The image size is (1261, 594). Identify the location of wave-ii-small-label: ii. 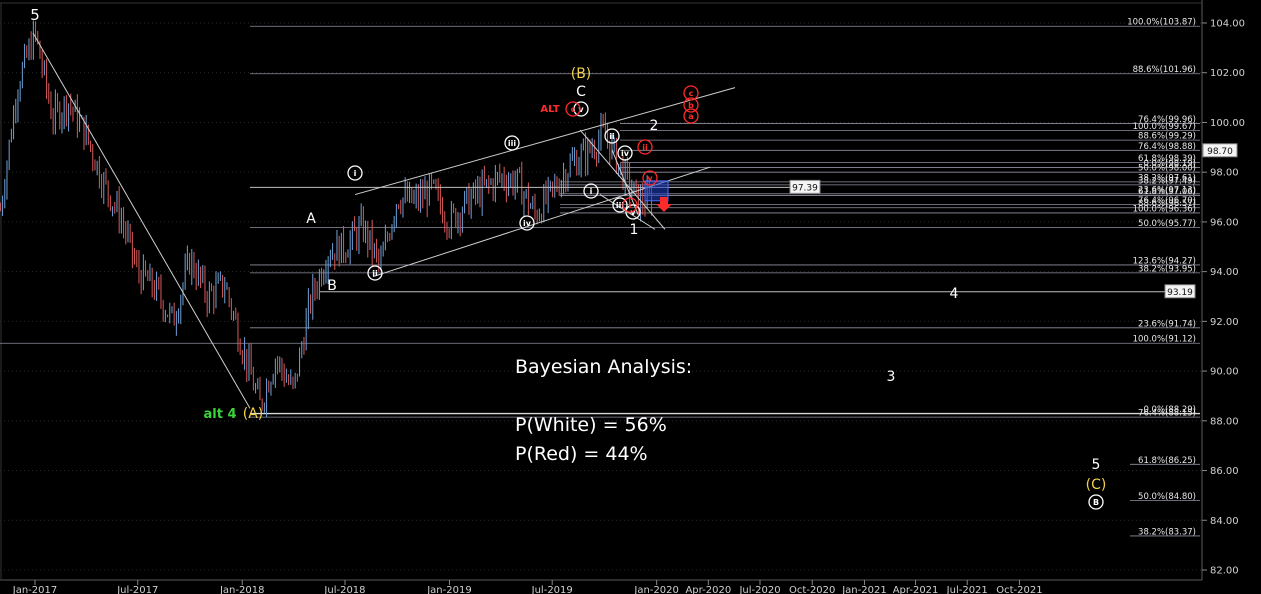
(612, 136).